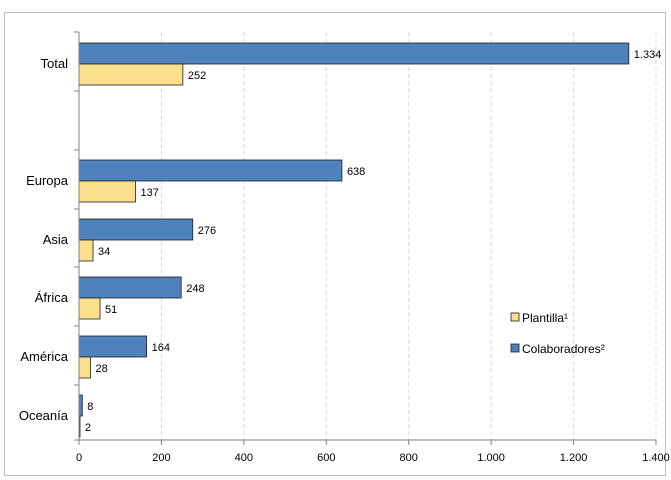  Describe the element at coordinates (545, 318) in the screenshot. I see `legend-label-plantilla: Plantilla¹` at that location.